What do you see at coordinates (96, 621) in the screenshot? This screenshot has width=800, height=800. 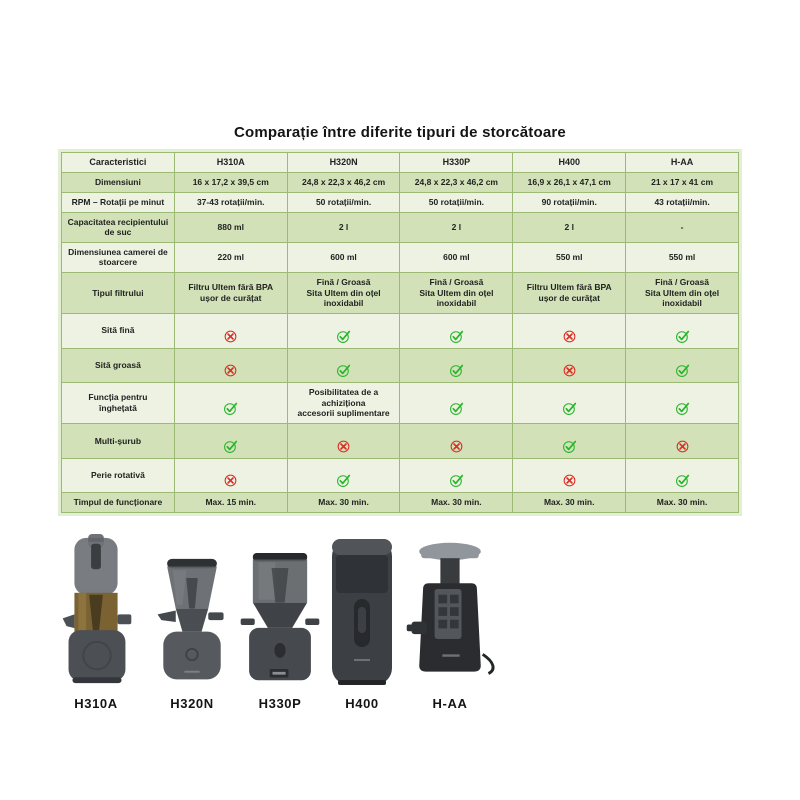 I see `product-h310a: H310A` at bounding box center [96, 621].